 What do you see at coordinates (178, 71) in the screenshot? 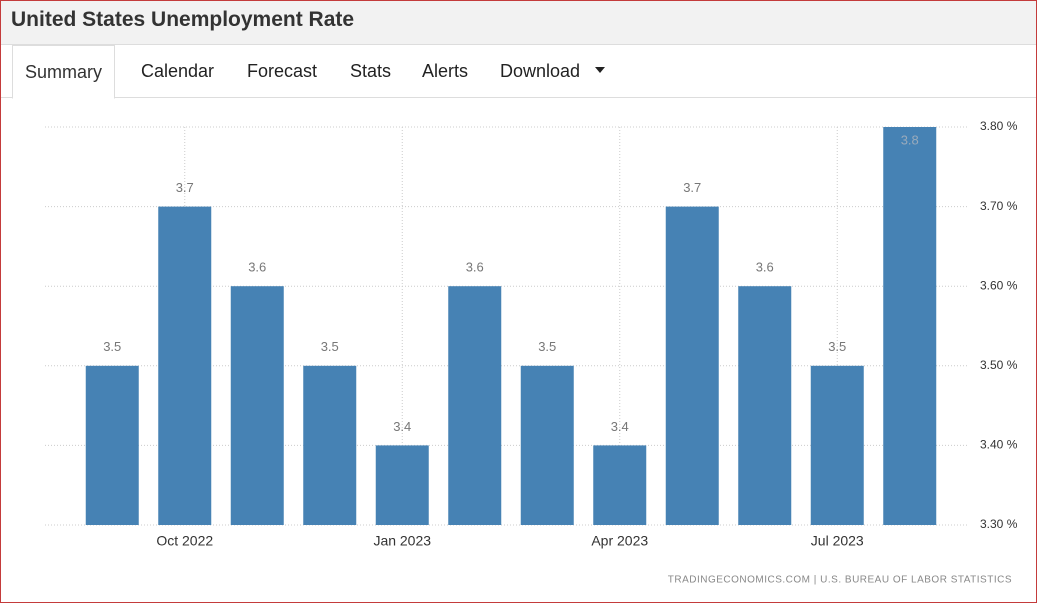
I see `tab: Calendar` at bounding box center [178, 71].